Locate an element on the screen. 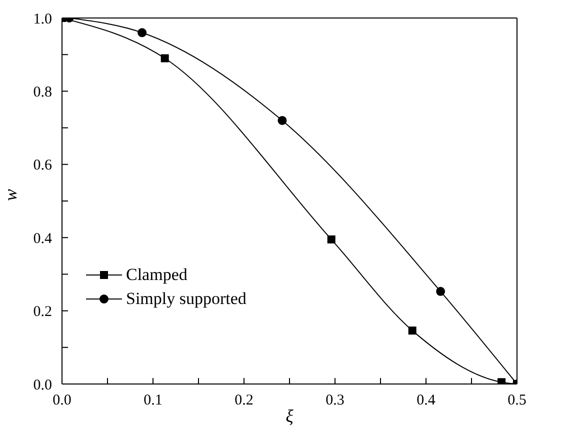 The height and width of the screenshot is (432, 586). y-tick-label: 0.4 is located at coordinates (42, 238).